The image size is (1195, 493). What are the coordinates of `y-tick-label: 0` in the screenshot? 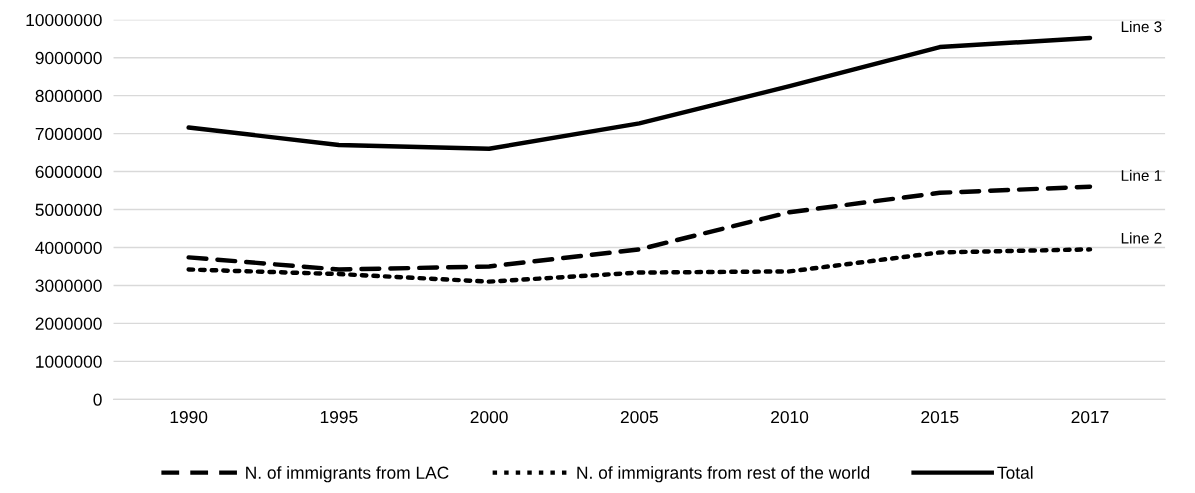 It's located at (97, 399).